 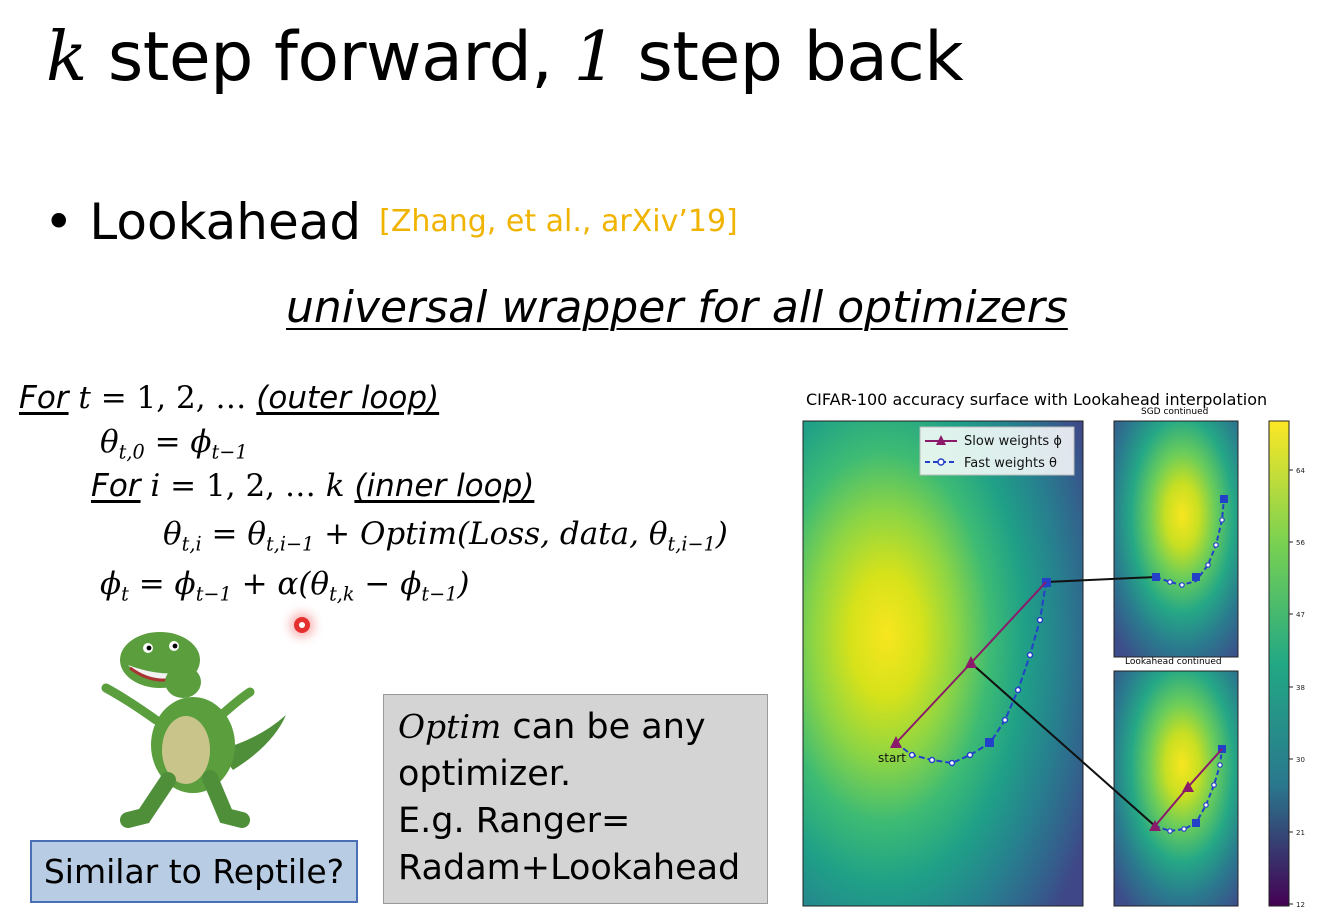 I want to click on colorbar-tick: 47, so click(x=1300, y=615).